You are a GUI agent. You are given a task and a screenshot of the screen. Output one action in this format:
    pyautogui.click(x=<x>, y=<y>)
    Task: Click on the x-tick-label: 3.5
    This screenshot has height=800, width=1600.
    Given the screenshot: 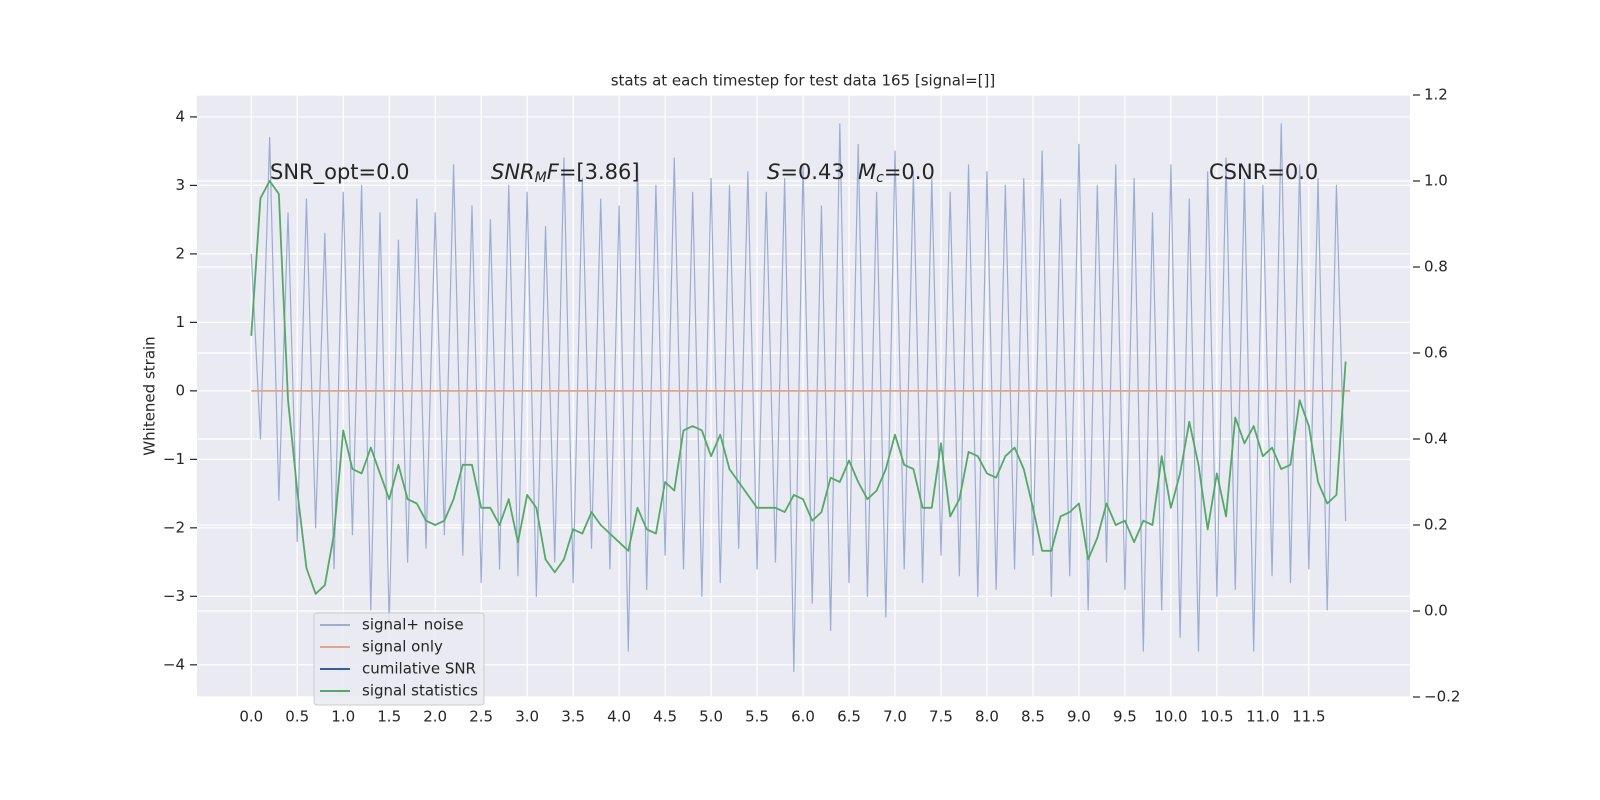 What is the action you would take?
    pyautogui.click(x=573, y=717)
    